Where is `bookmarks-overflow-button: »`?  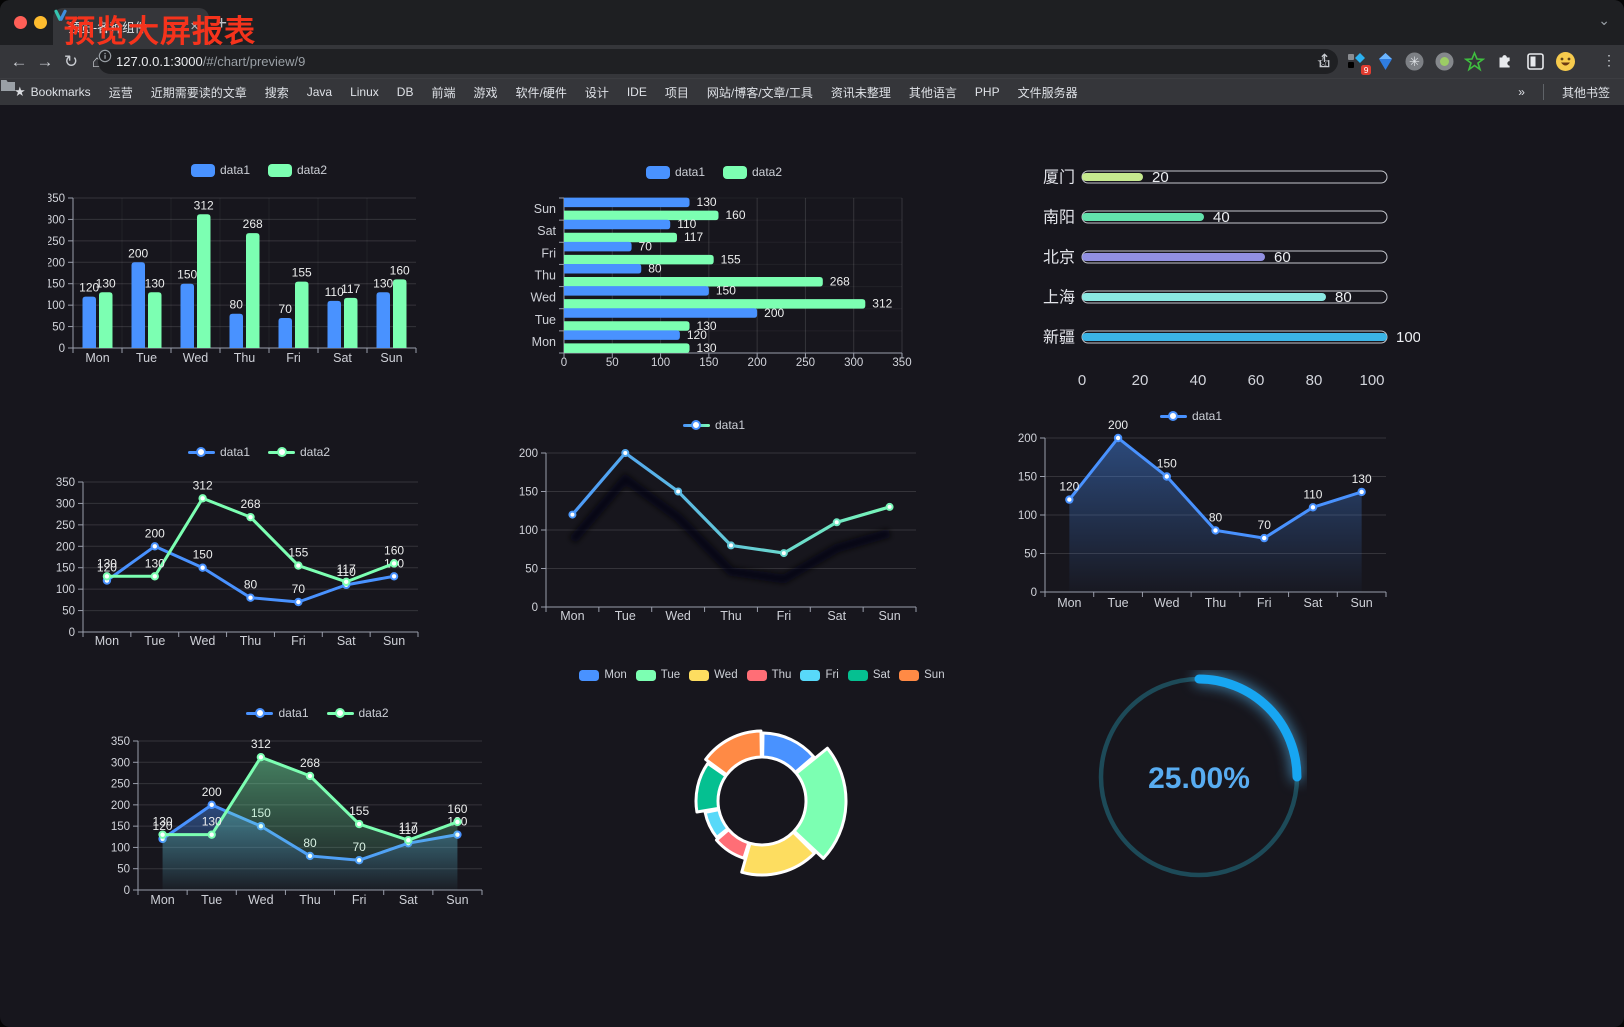
bookmarks-overflow-button: » is located at coordinates (1521, 92).